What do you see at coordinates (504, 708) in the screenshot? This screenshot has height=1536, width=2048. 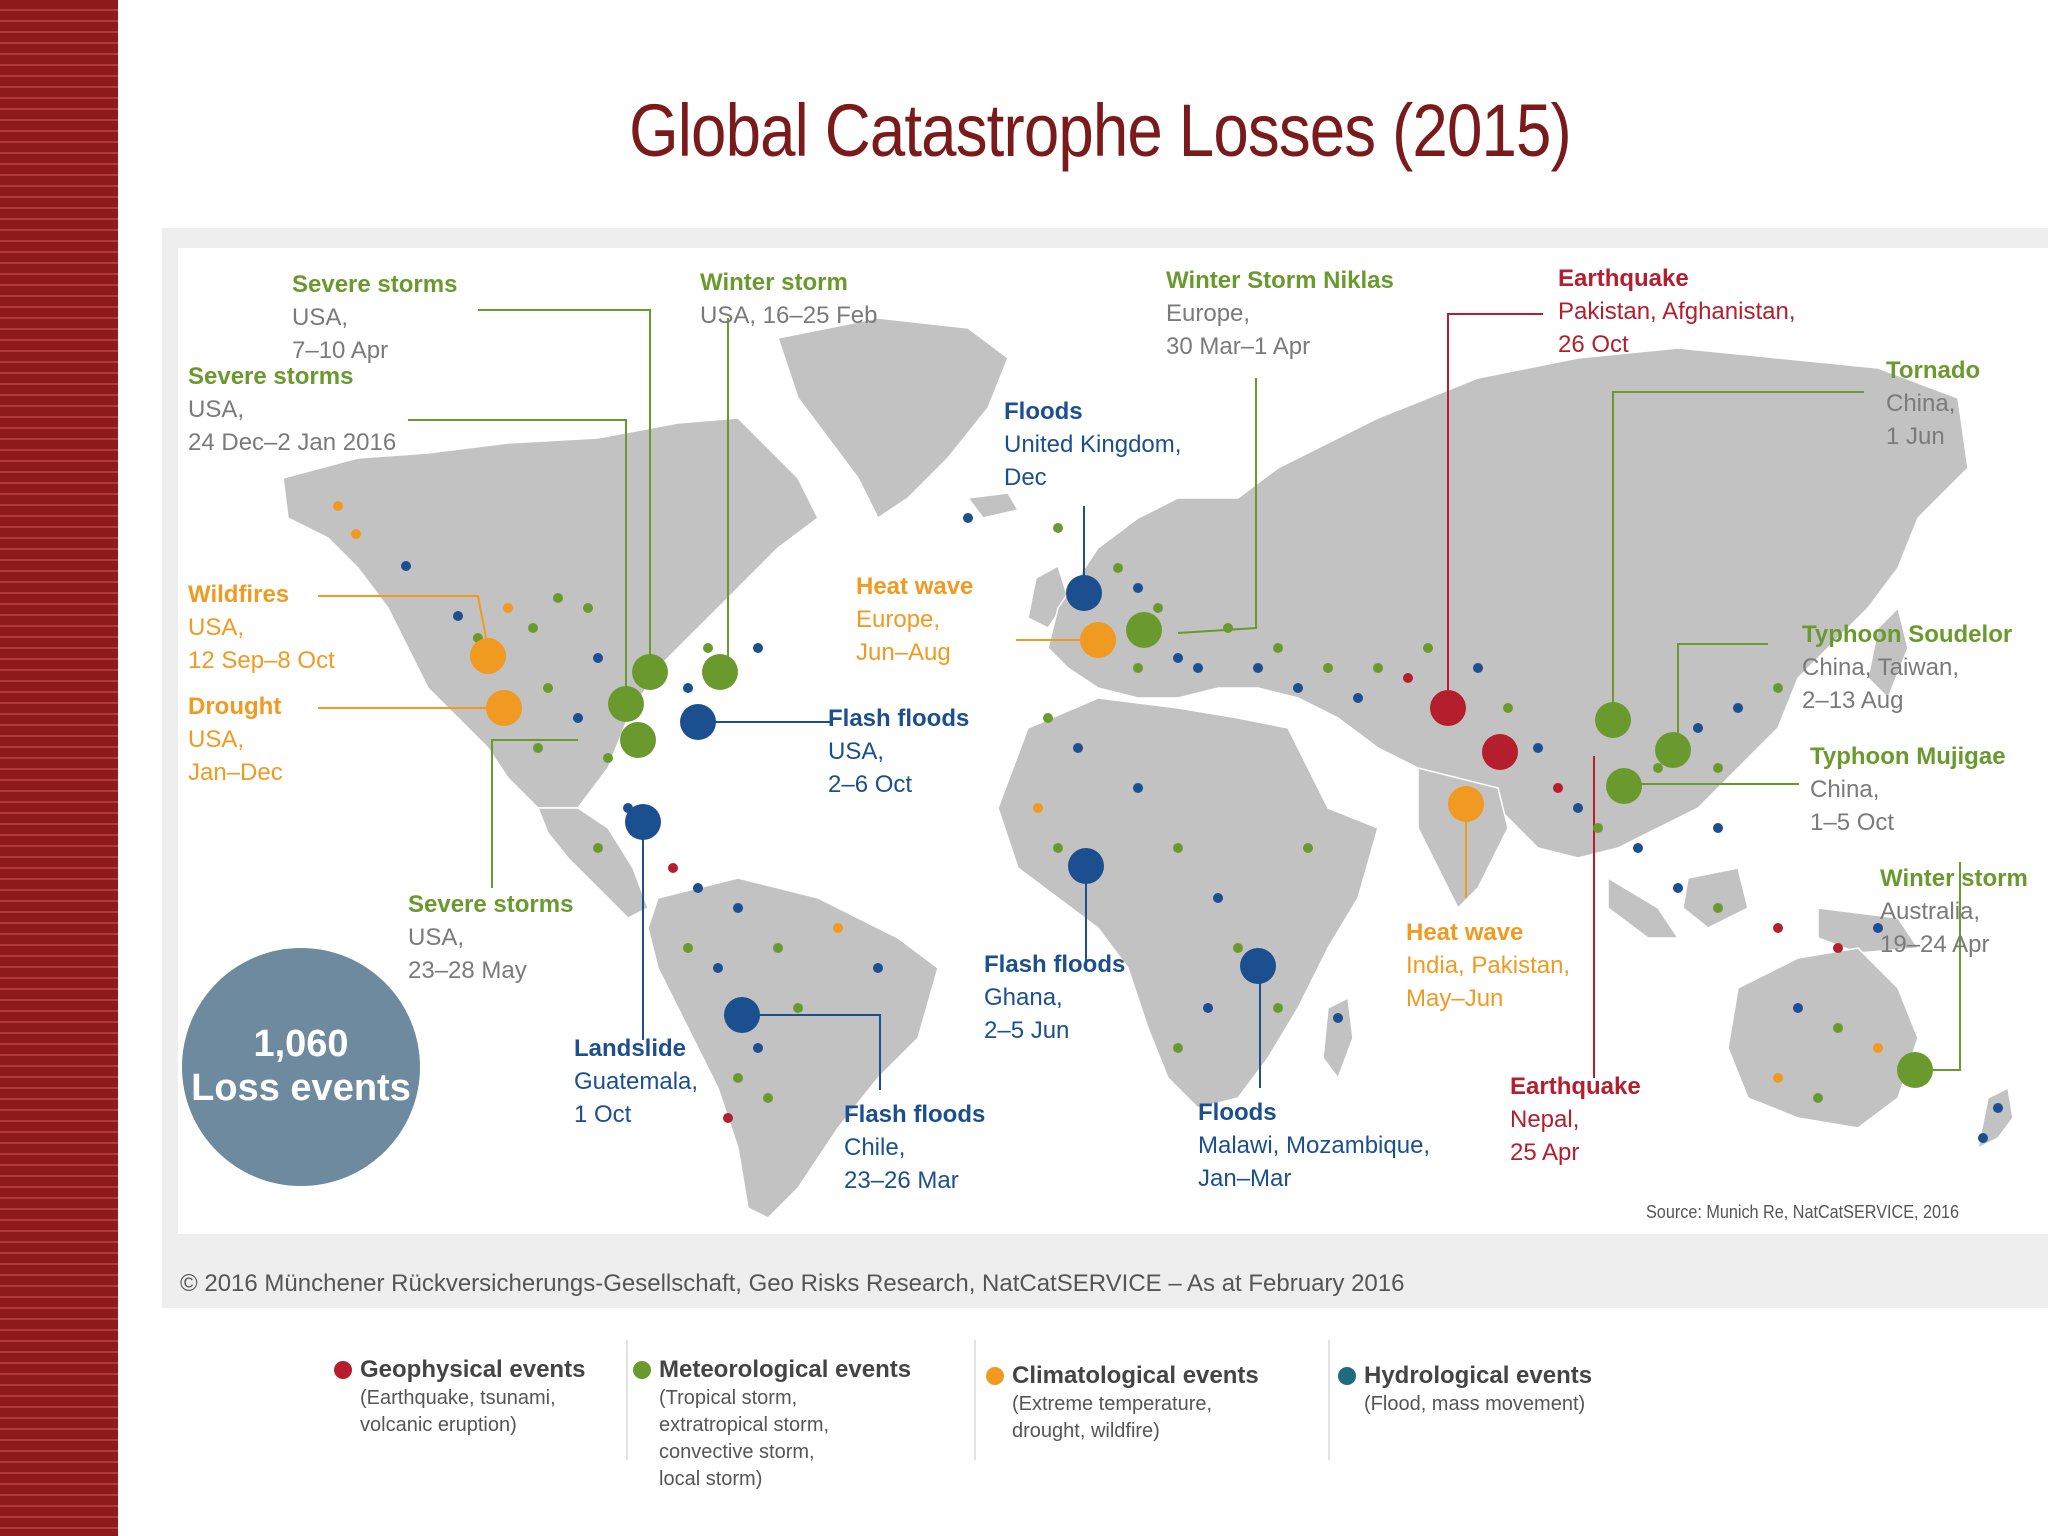 I see `marker-drought` at bounding box center [504, 708].